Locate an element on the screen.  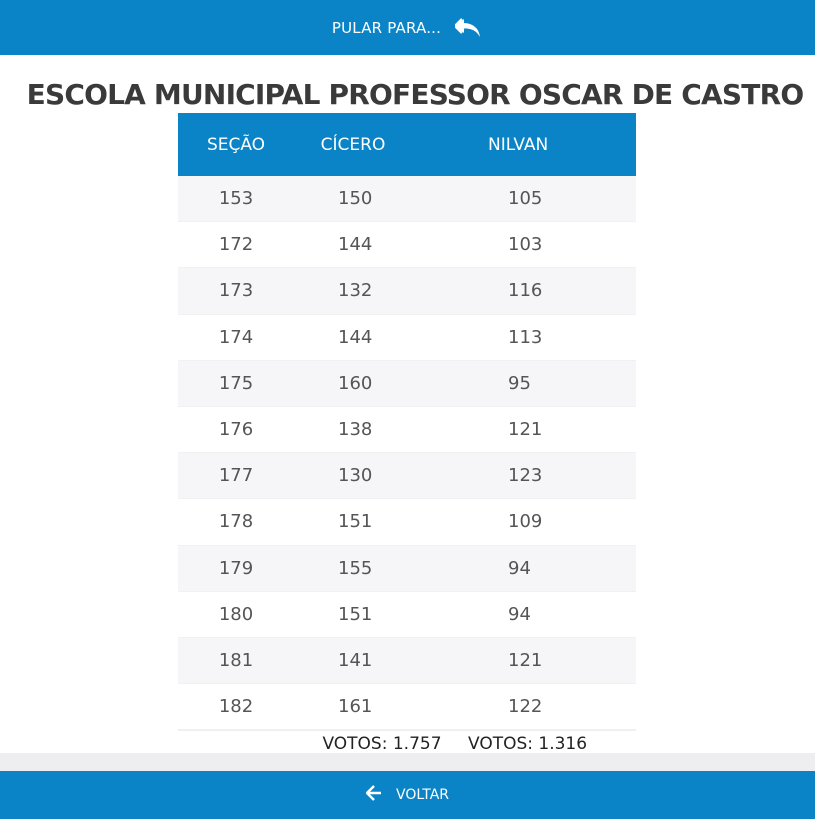
cell-nilvan: 113 is located at coordinates (525, 337).